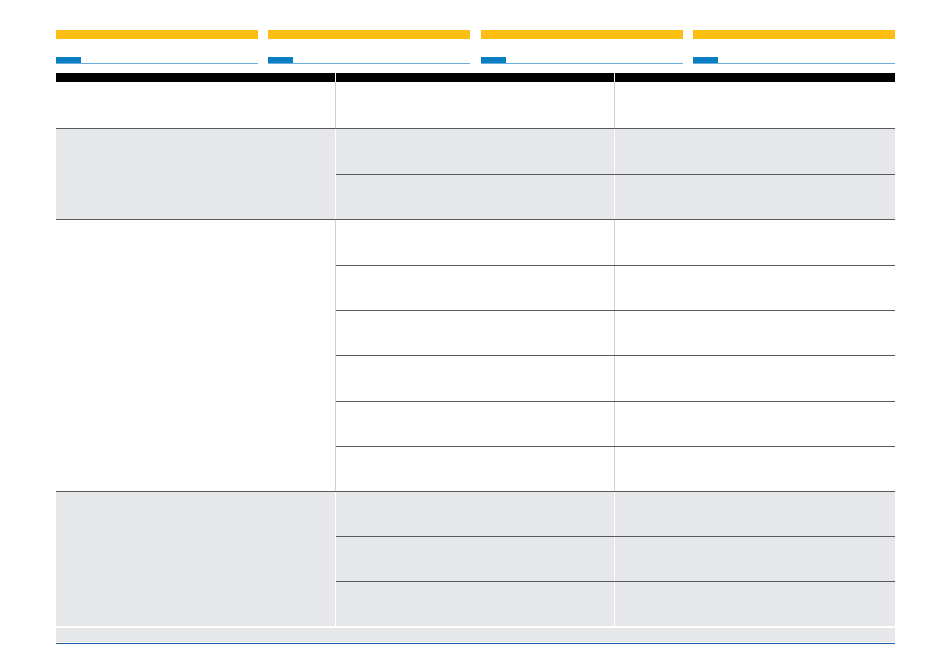  I want to click on tabs, so click(475, 60).